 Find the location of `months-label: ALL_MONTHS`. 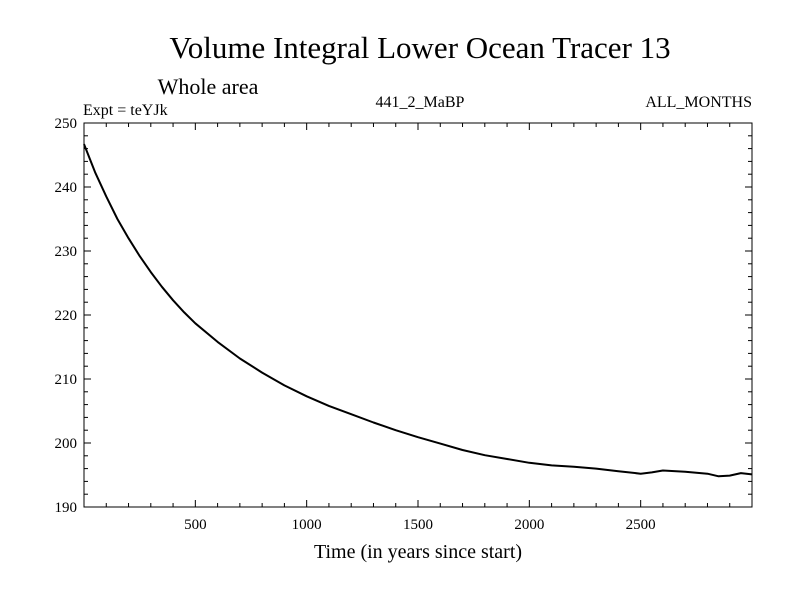

months-label: ALL_MONTHS is located at coordinates (698, 102).